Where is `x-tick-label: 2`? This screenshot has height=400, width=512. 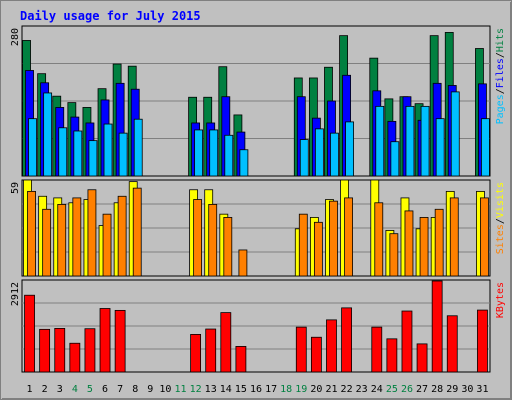 x-tick-label: 2 is located at coordinates (45, 389).